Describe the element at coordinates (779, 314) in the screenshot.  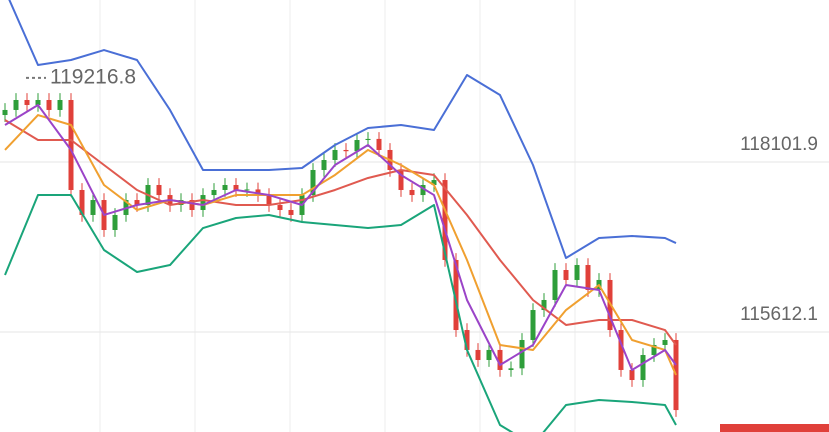
I see `y-tick-label: 115612.1` at that location.